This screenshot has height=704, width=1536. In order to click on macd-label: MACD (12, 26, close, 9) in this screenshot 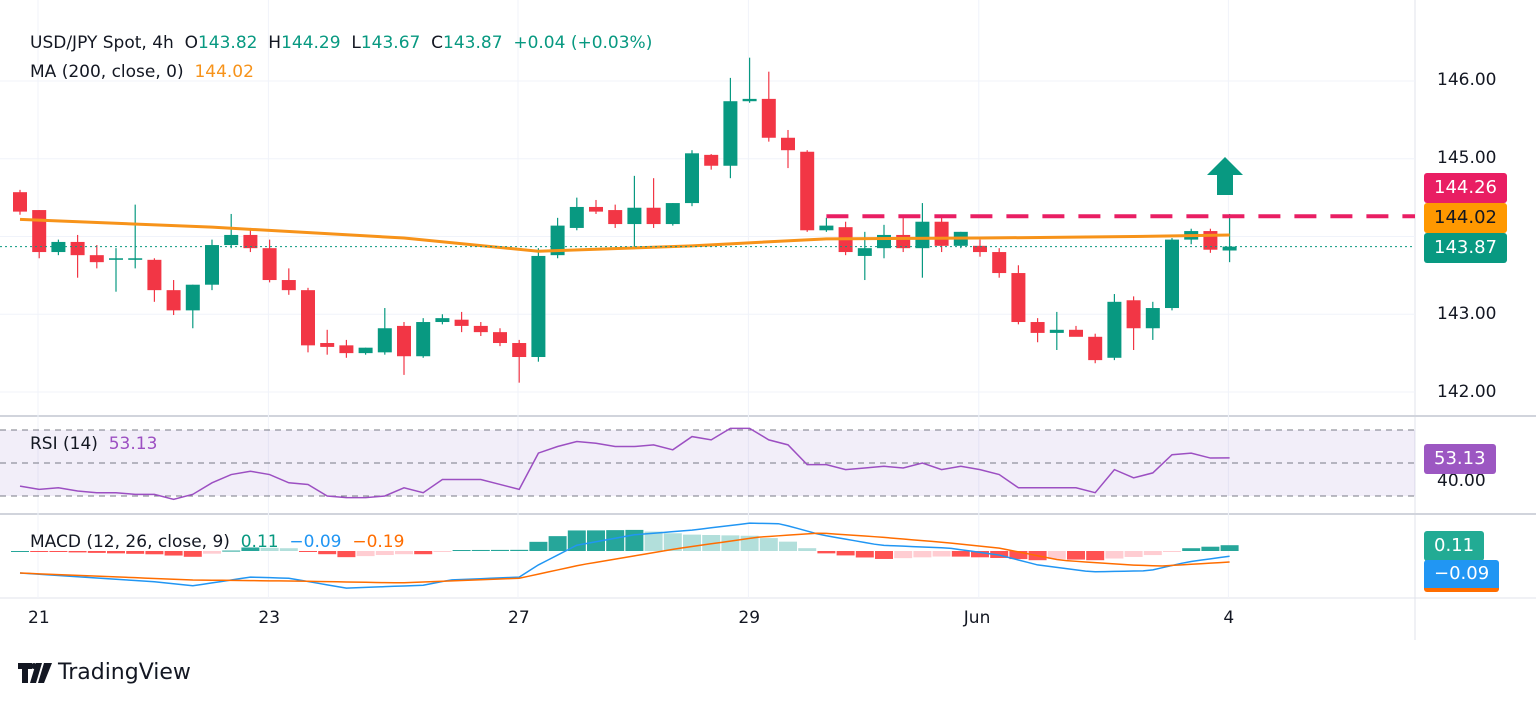, I will do `click(130, 542)`.